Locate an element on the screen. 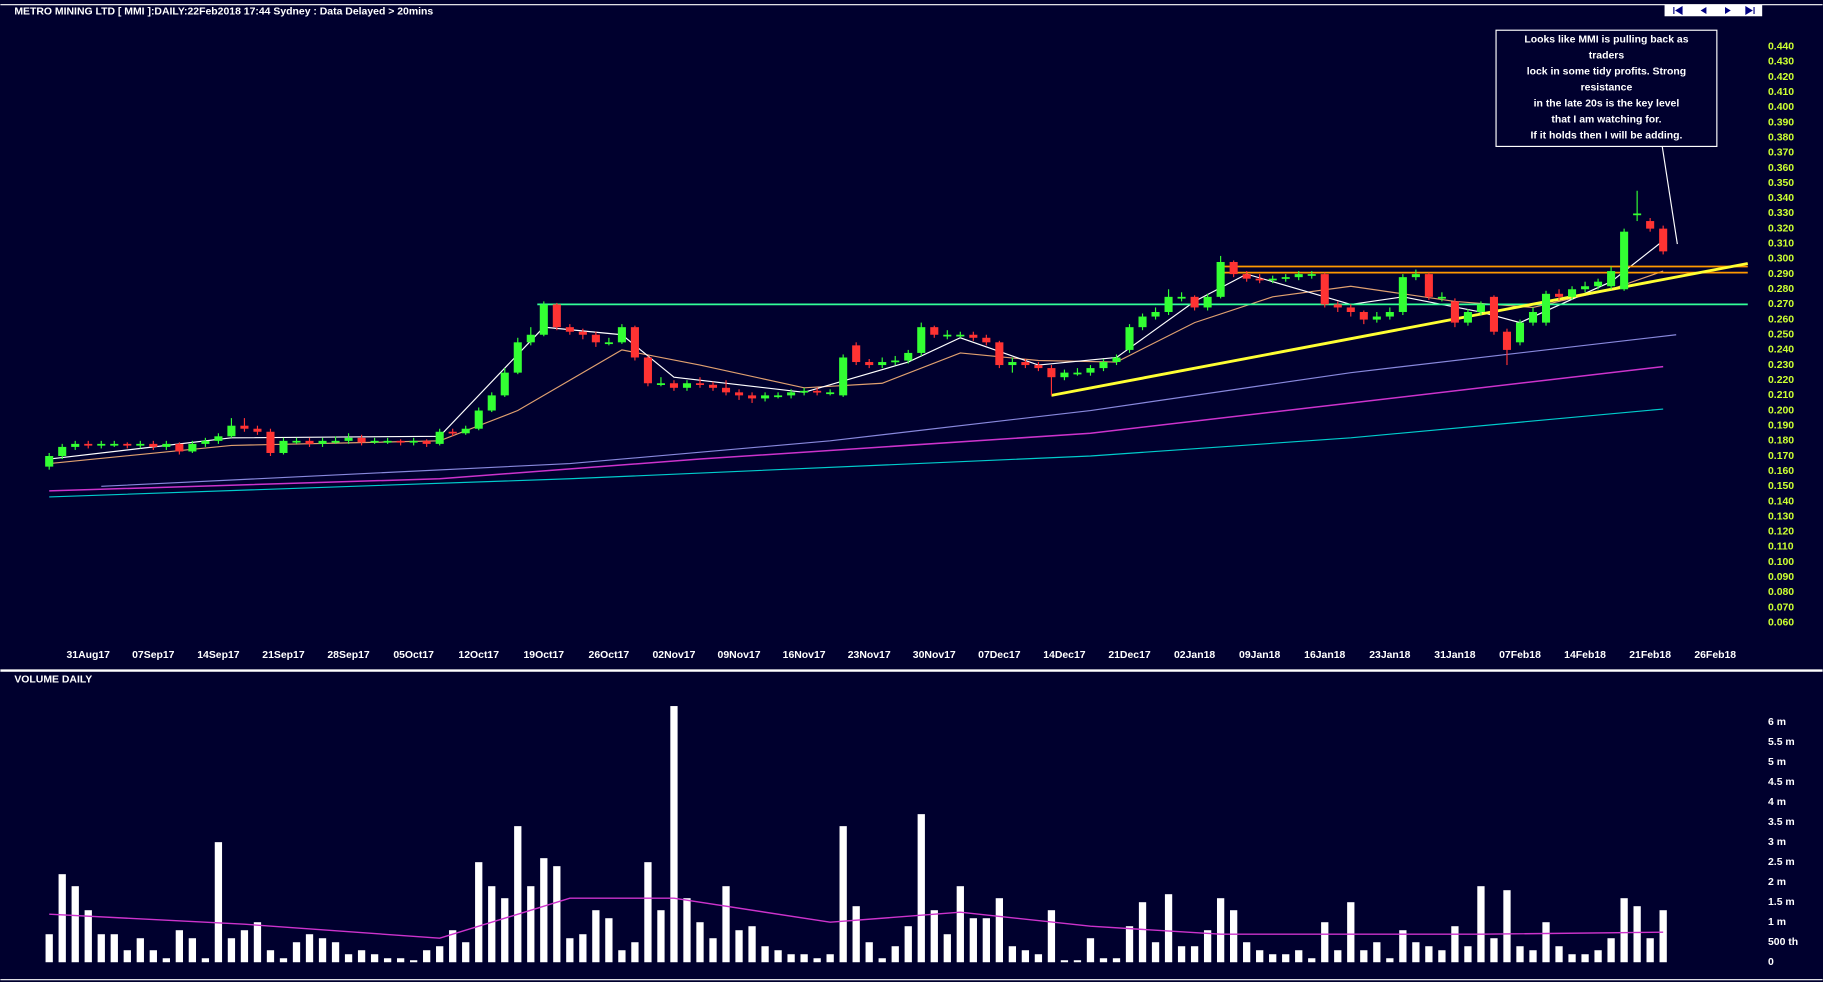 This screenshot has width=1823, height=982. y-tick-label: 0.150 is located at coordinates (1781, 486).